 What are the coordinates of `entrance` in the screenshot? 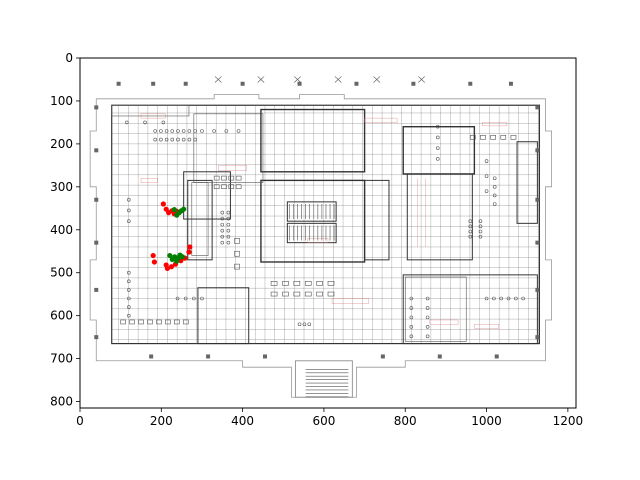 It's located at (323, 379).